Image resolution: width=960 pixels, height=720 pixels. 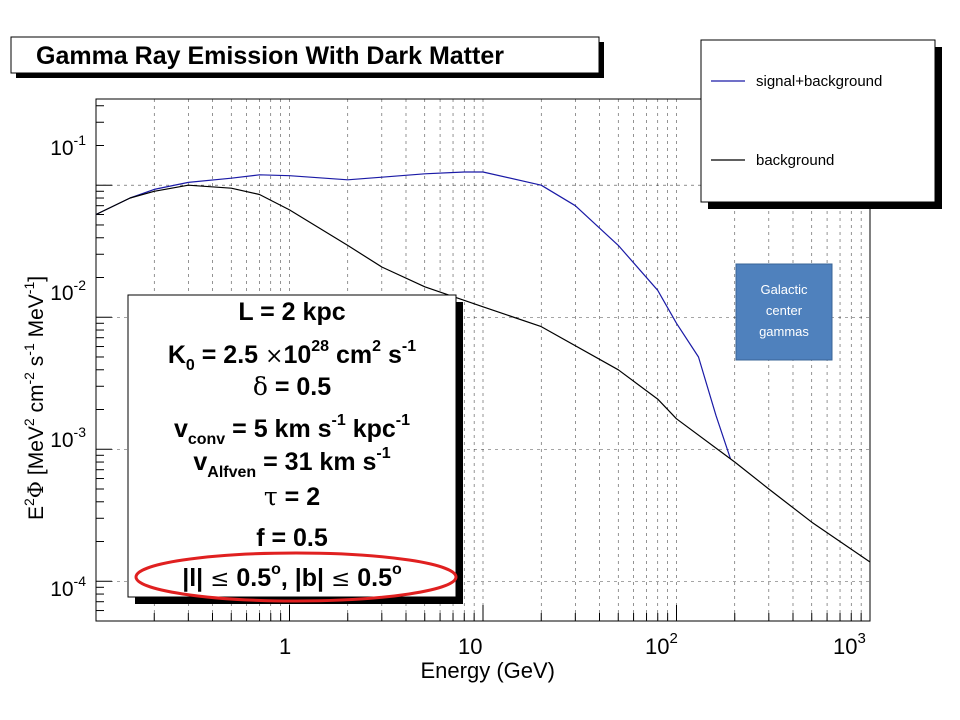 I want to click on x-tick-label-4: 10³, so click(x=849, y=644).